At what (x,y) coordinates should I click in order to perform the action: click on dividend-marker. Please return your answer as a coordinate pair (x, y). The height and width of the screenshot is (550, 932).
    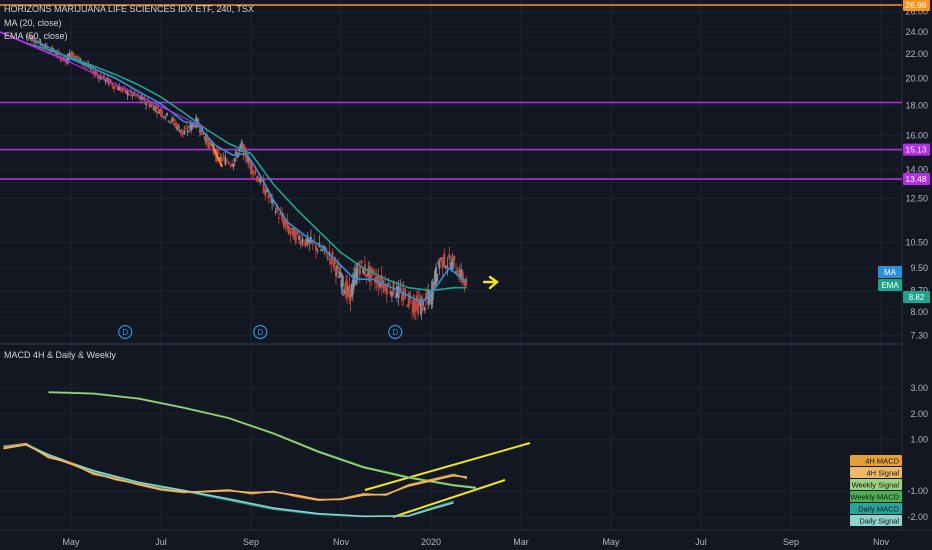
    Looking at the image, I should click on (125, 332).